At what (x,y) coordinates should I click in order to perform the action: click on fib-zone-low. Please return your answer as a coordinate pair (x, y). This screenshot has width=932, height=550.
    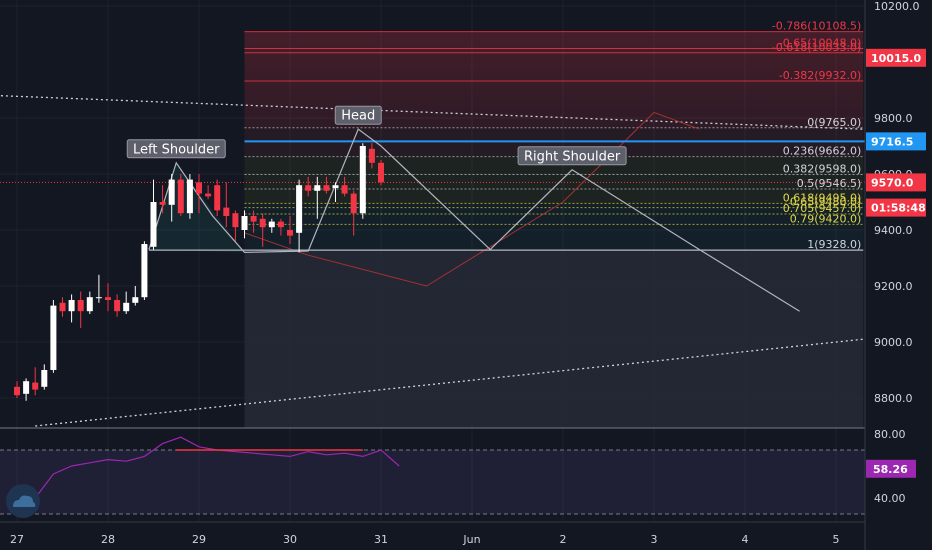
    Looking at the image, I should click on (554, 227).